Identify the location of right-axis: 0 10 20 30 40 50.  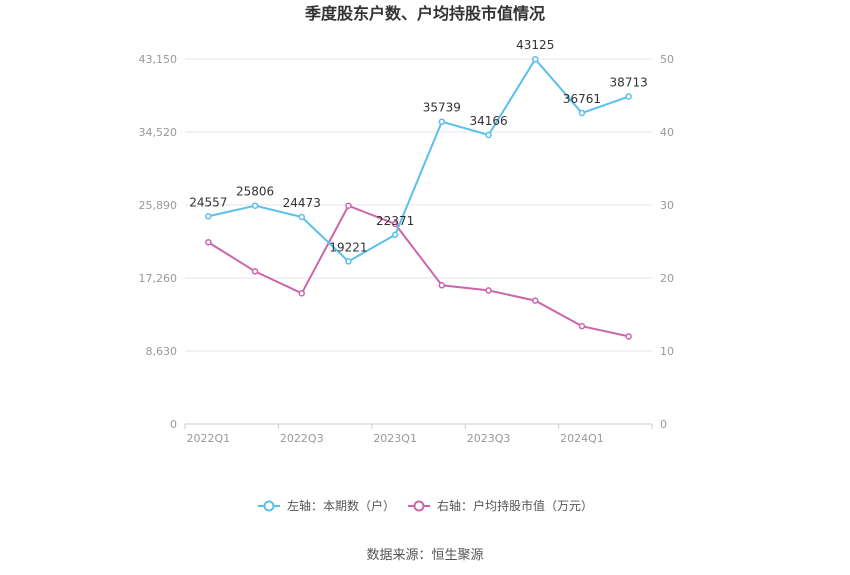
(667, 242).